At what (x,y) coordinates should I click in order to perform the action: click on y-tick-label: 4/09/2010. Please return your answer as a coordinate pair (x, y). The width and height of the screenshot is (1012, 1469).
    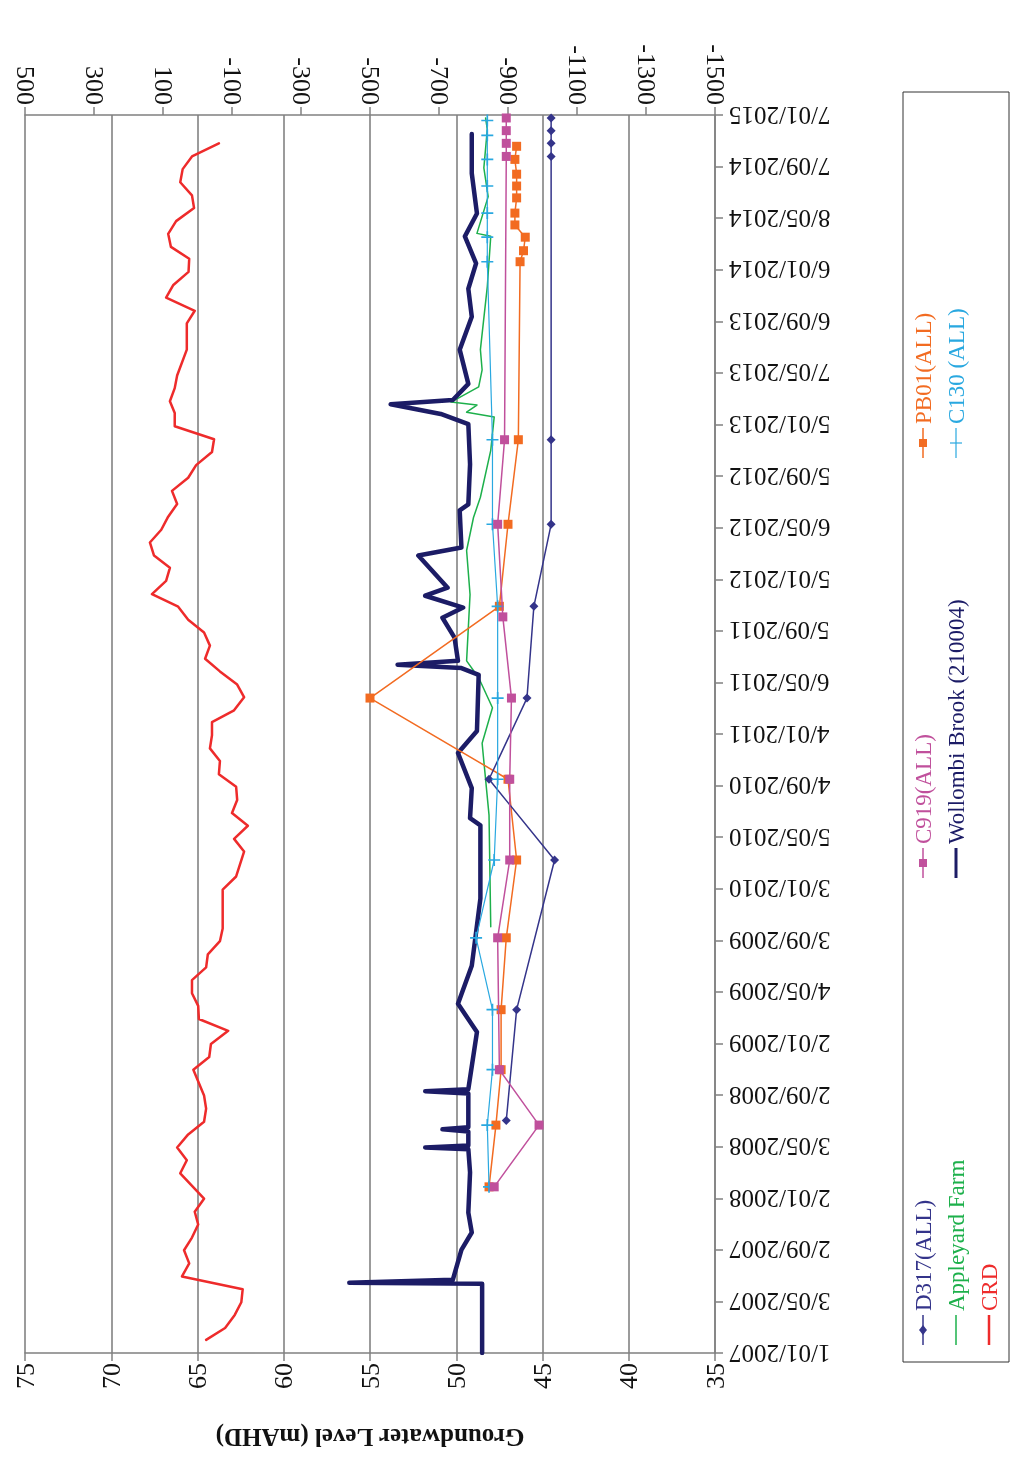
    Looking at the image, I should click on (780, 786).